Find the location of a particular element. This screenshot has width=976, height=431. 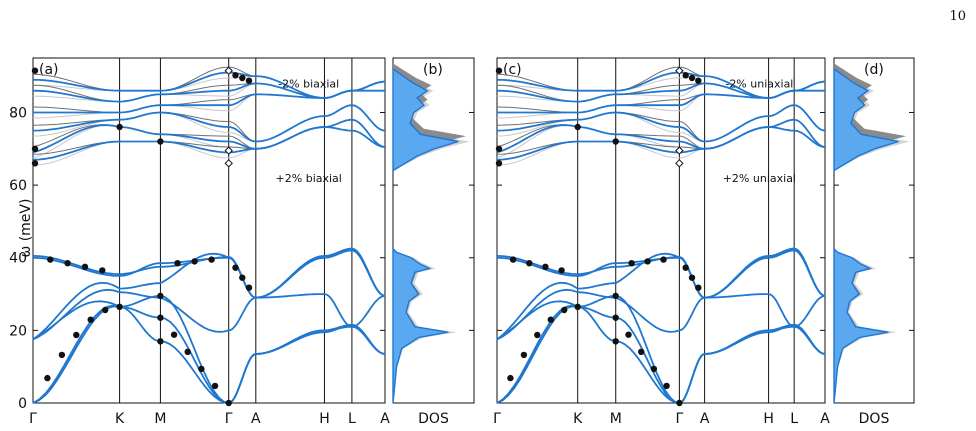

dos-xlabel: DOS is located at coordinates (874, 419).